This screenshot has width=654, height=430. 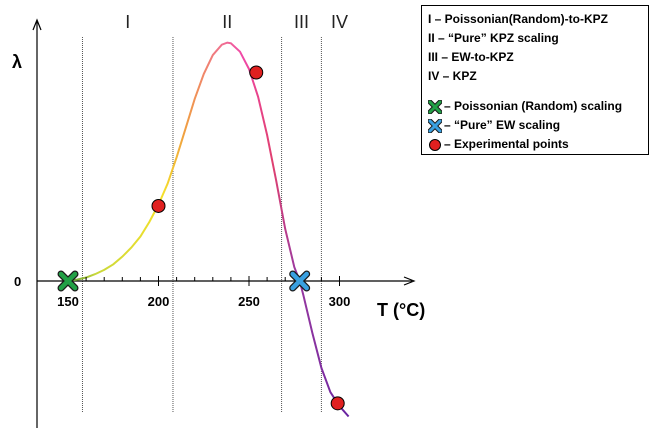 I want to click on red-dot-icon, so click(x=435, y=144).